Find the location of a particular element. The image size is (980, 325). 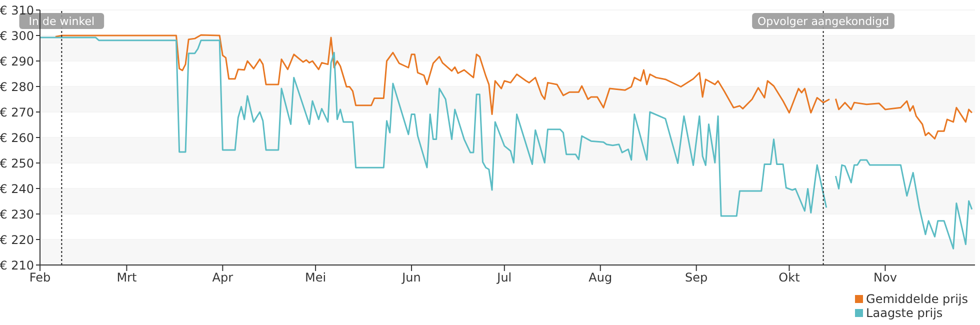

x-tick-label: Jun is located at coordinates (411, 277).